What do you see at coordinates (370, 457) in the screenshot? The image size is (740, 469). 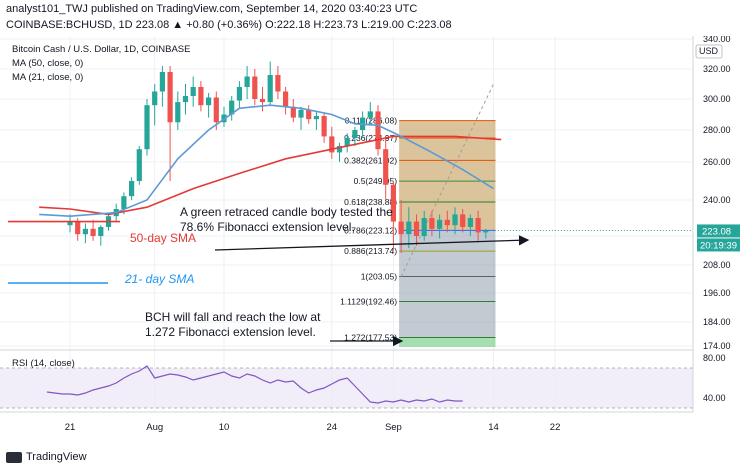 I see `footer-bar` at bounding box center [370, 457].